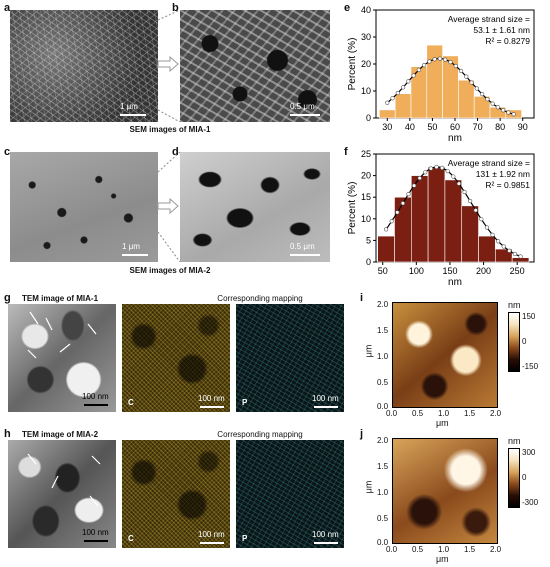 The height and width of the screenshot is (567, 550). Describe the element at coordinates (175, 8) in the screenshot. I see `panel-label-b: b` at that location.